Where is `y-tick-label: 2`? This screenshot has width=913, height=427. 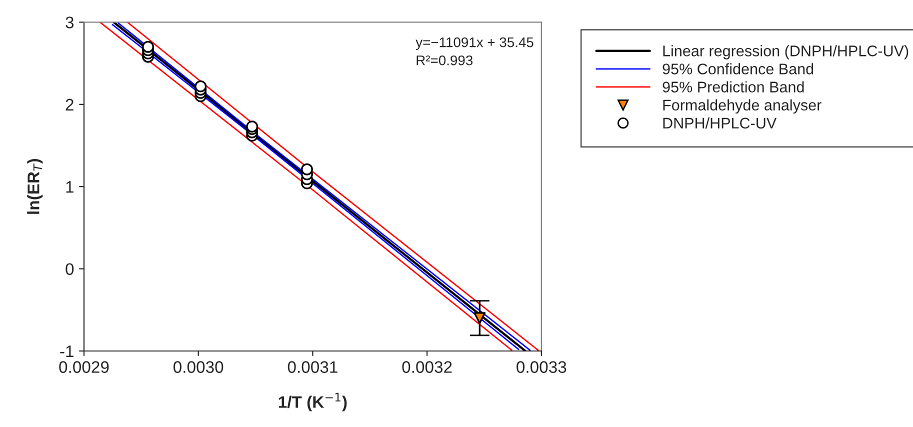
y-tick-label: 2 is located at coordinates (70, 104).